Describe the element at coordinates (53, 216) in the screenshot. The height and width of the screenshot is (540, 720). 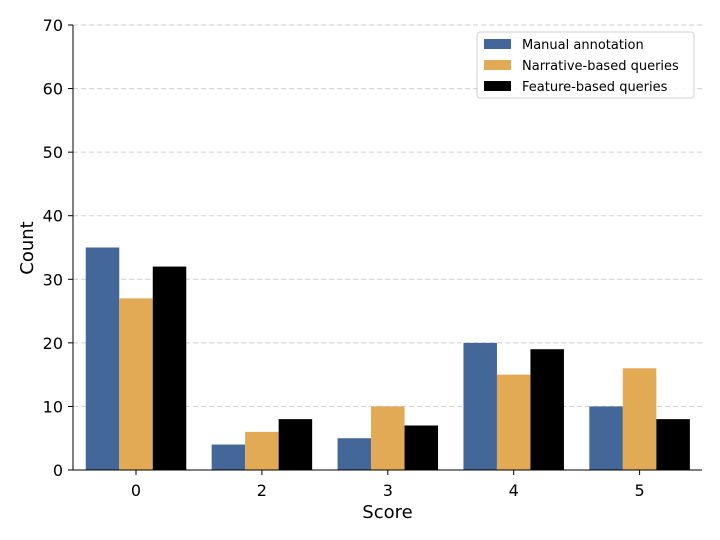
I see `y-tick-label: 40` at that location.